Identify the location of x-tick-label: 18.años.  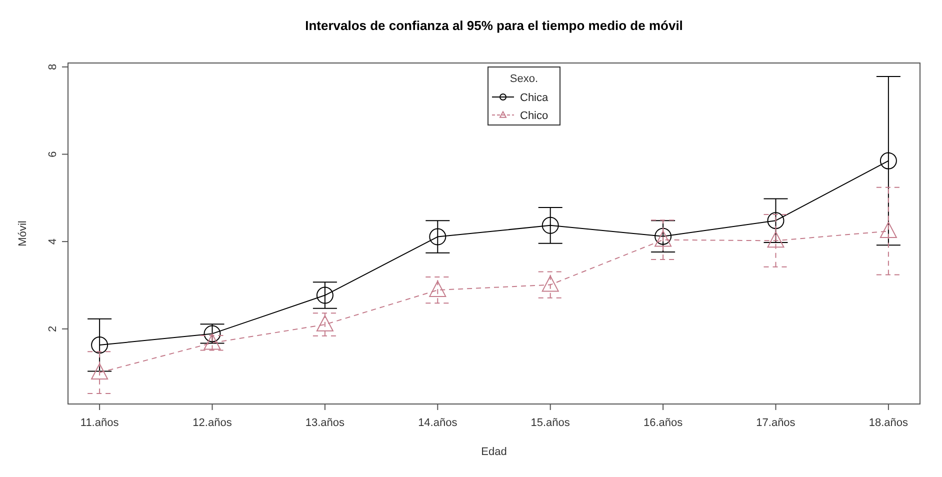
(888, 423).